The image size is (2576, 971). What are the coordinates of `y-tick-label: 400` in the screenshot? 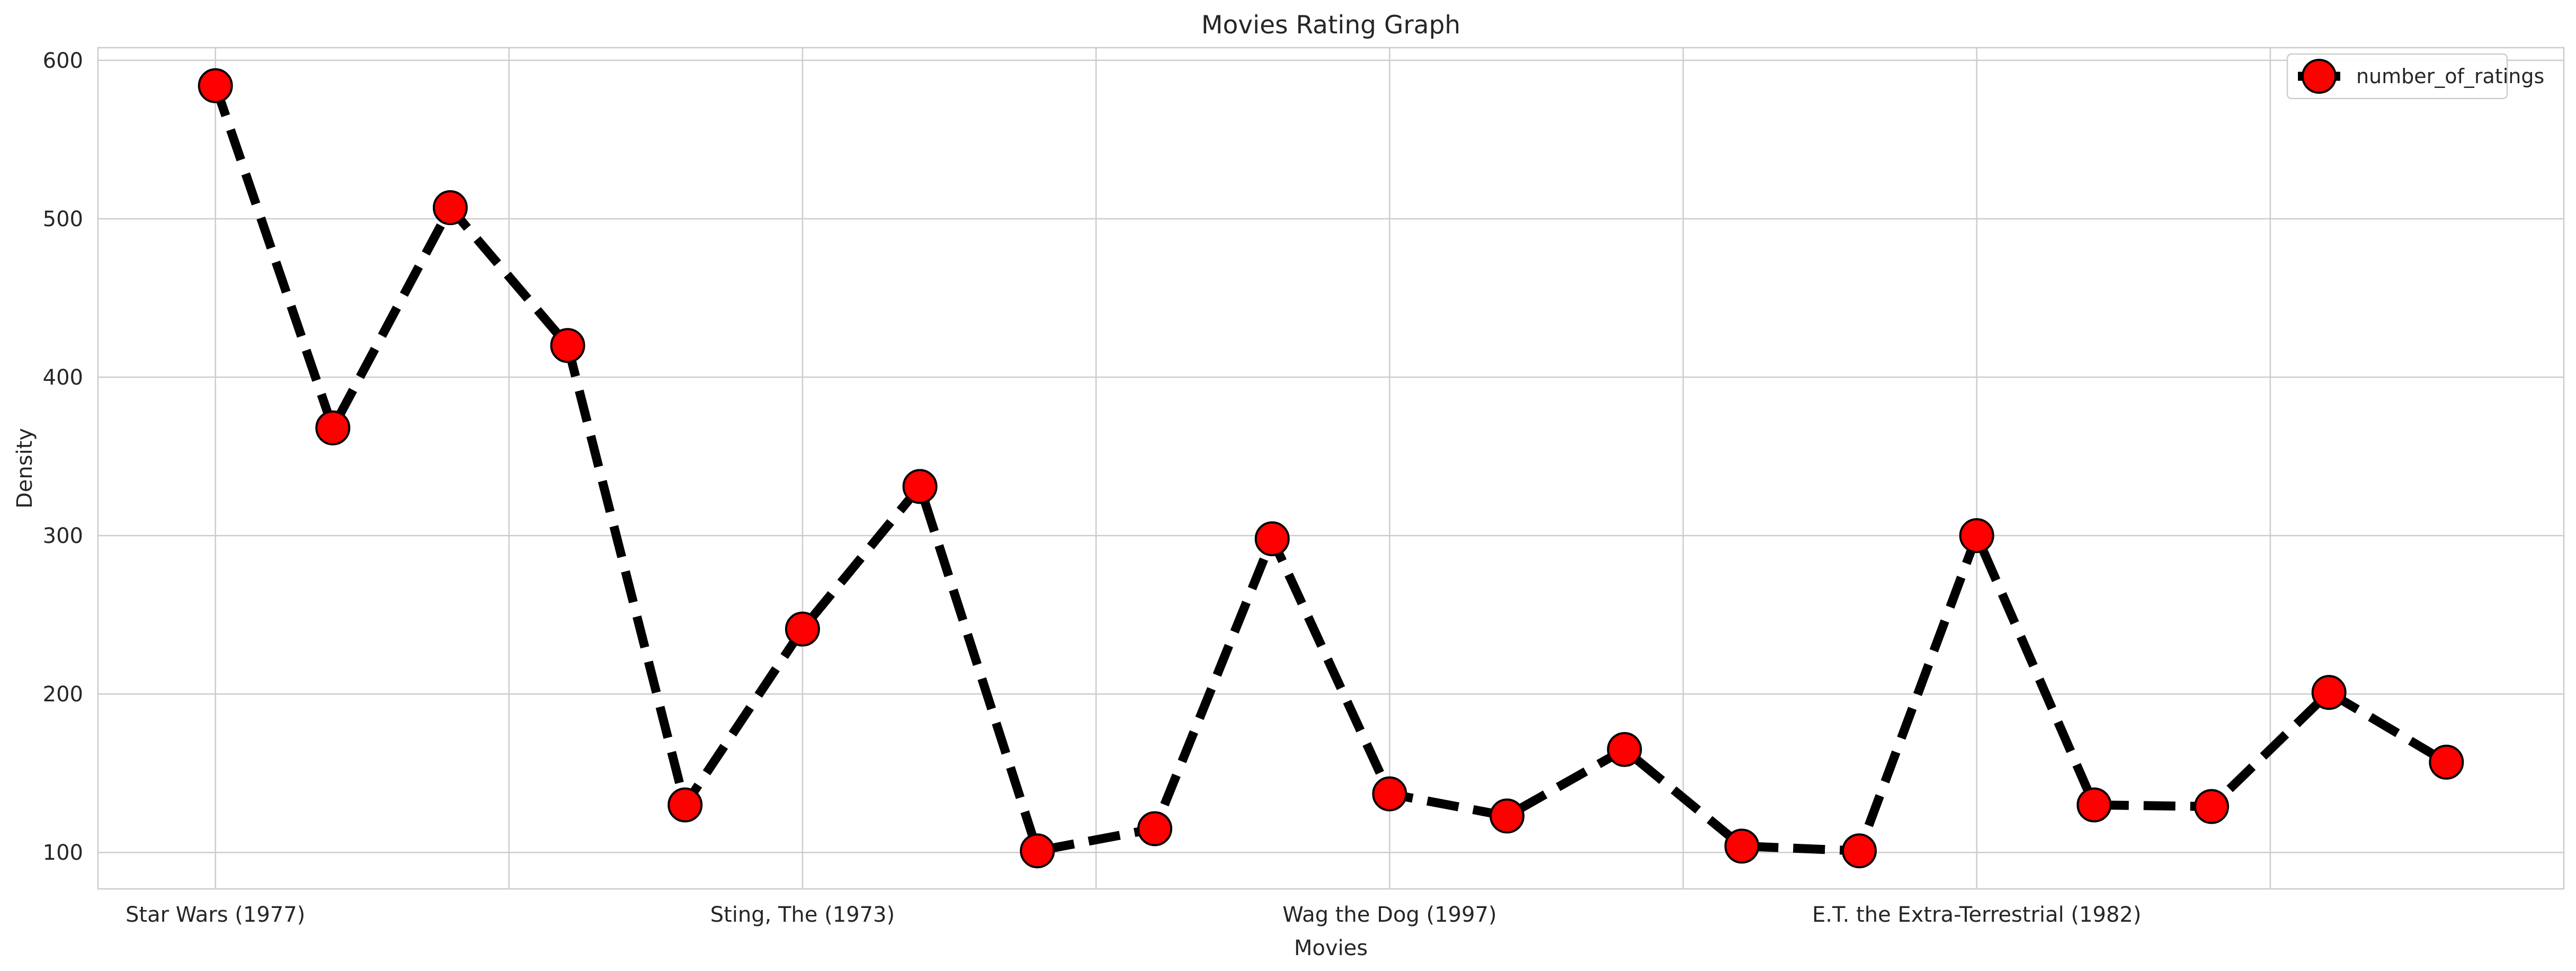 It's located at (63, 378).